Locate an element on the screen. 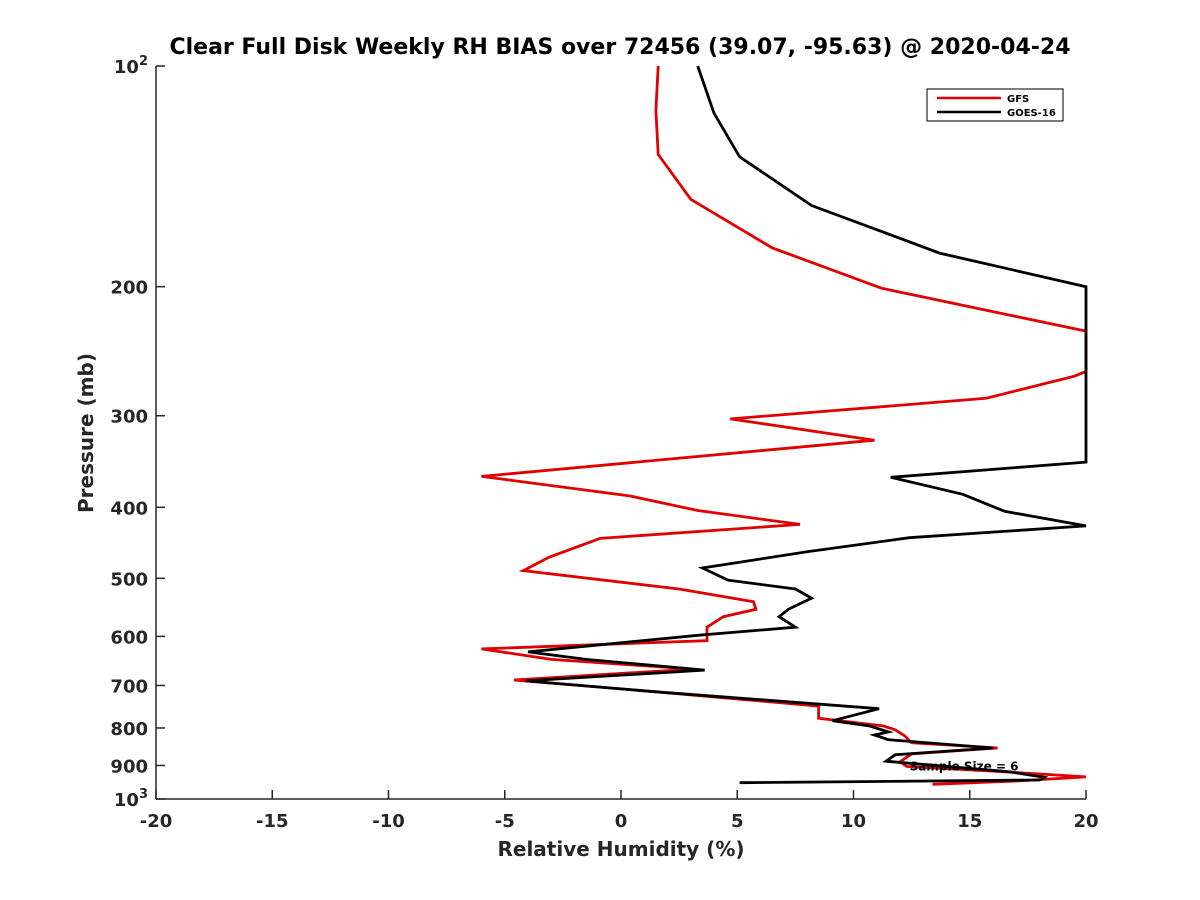 This screenshot has width=1200, height=900. x-tick-label: 0 is located at coordinates (621, 821).